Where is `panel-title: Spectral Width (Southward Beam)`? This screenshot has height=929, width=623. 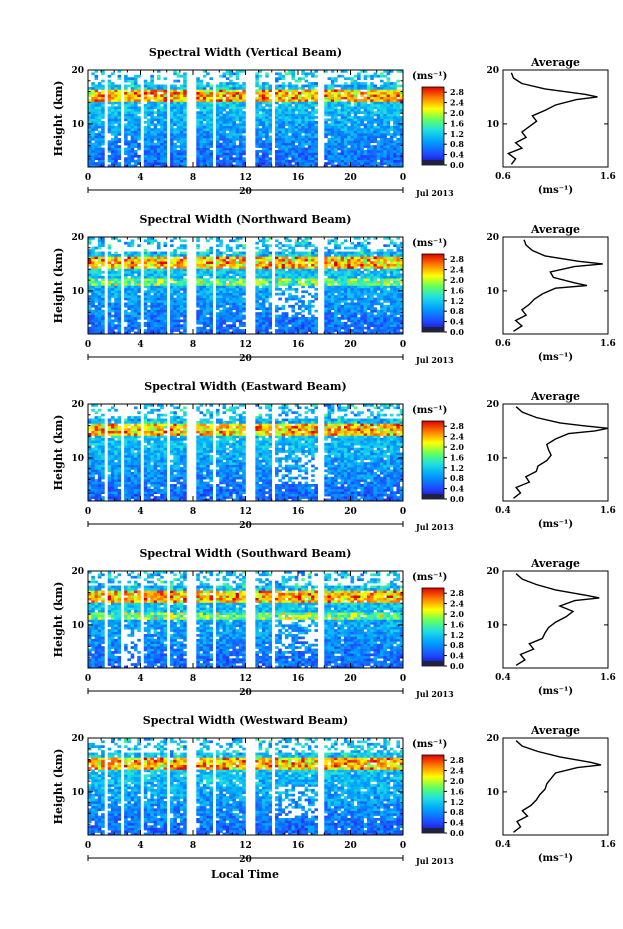 panel-title: Spectral Width (Southward Beam) is located at coordinates (245, 553).